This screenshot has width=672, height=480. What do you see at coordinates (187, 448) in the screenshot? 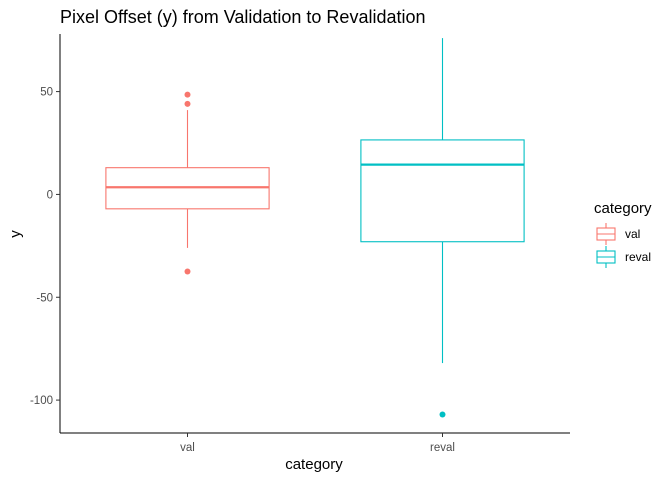
I see `x-tick-label: val` at bounding box center [187, 448].